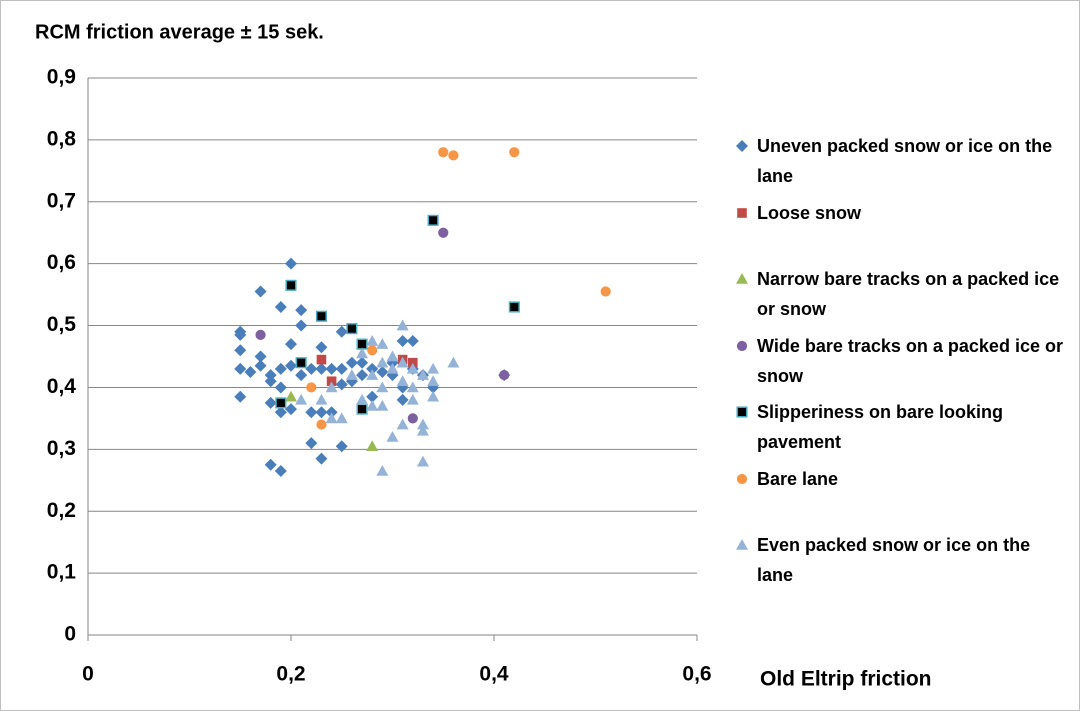  I want to click on y-tick-label: 0,3, so click(61, 448).